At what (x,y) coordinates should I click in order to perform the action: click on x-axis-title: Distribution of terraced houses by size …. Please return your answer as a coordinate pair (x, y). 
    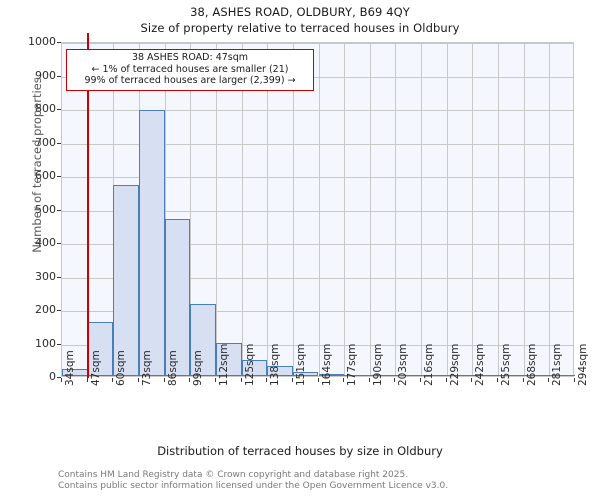
    Looking at the image, I should click on (300, 451).